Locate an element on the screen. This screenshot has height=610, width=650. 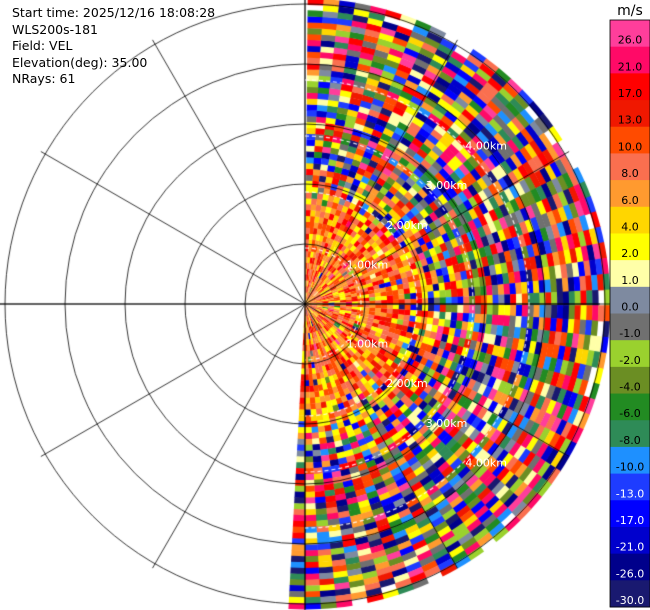
colorbar-tick-label: -2.0 is located at coordinates (629, 360).